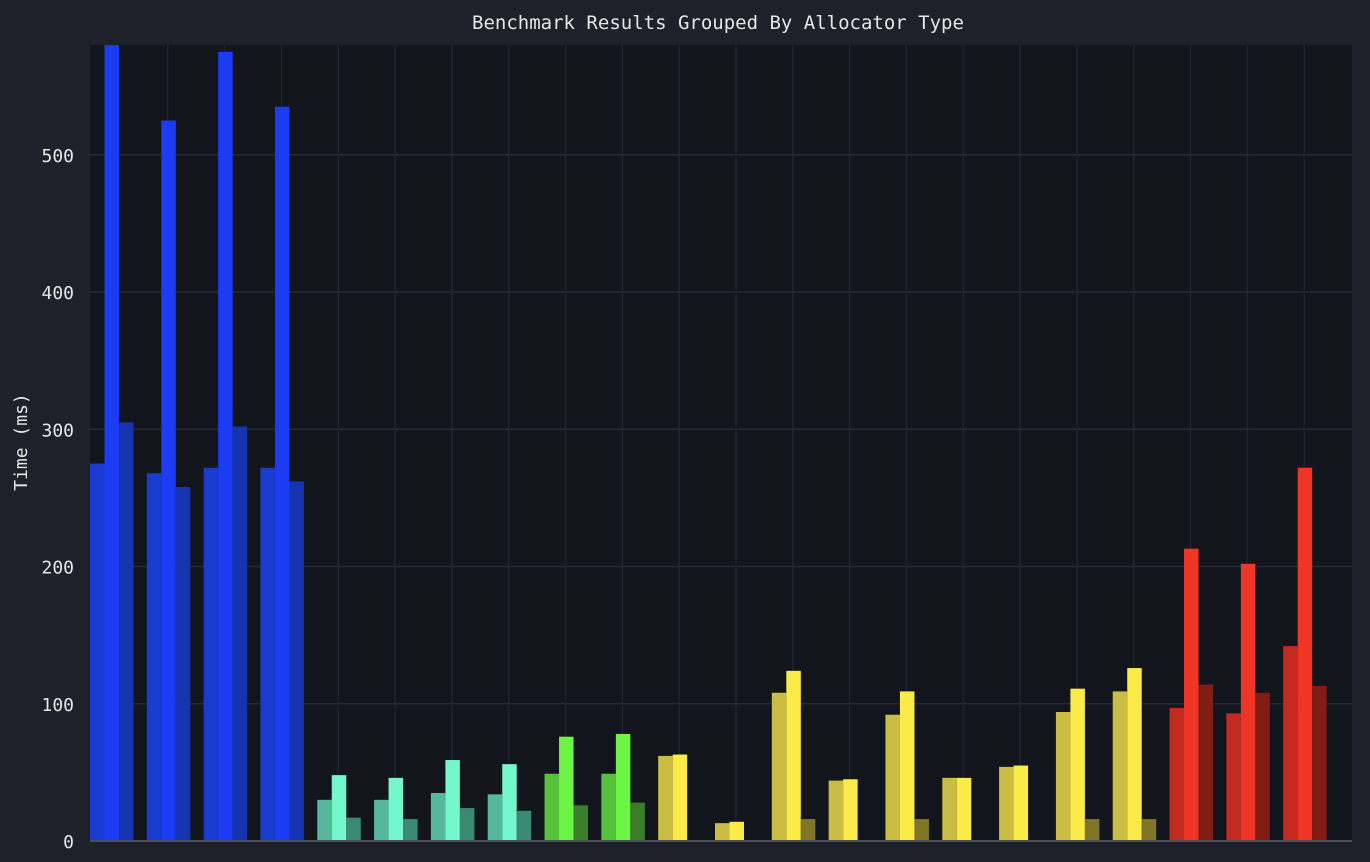  I want to click on bar-g20-s2, so click(1191, 694).